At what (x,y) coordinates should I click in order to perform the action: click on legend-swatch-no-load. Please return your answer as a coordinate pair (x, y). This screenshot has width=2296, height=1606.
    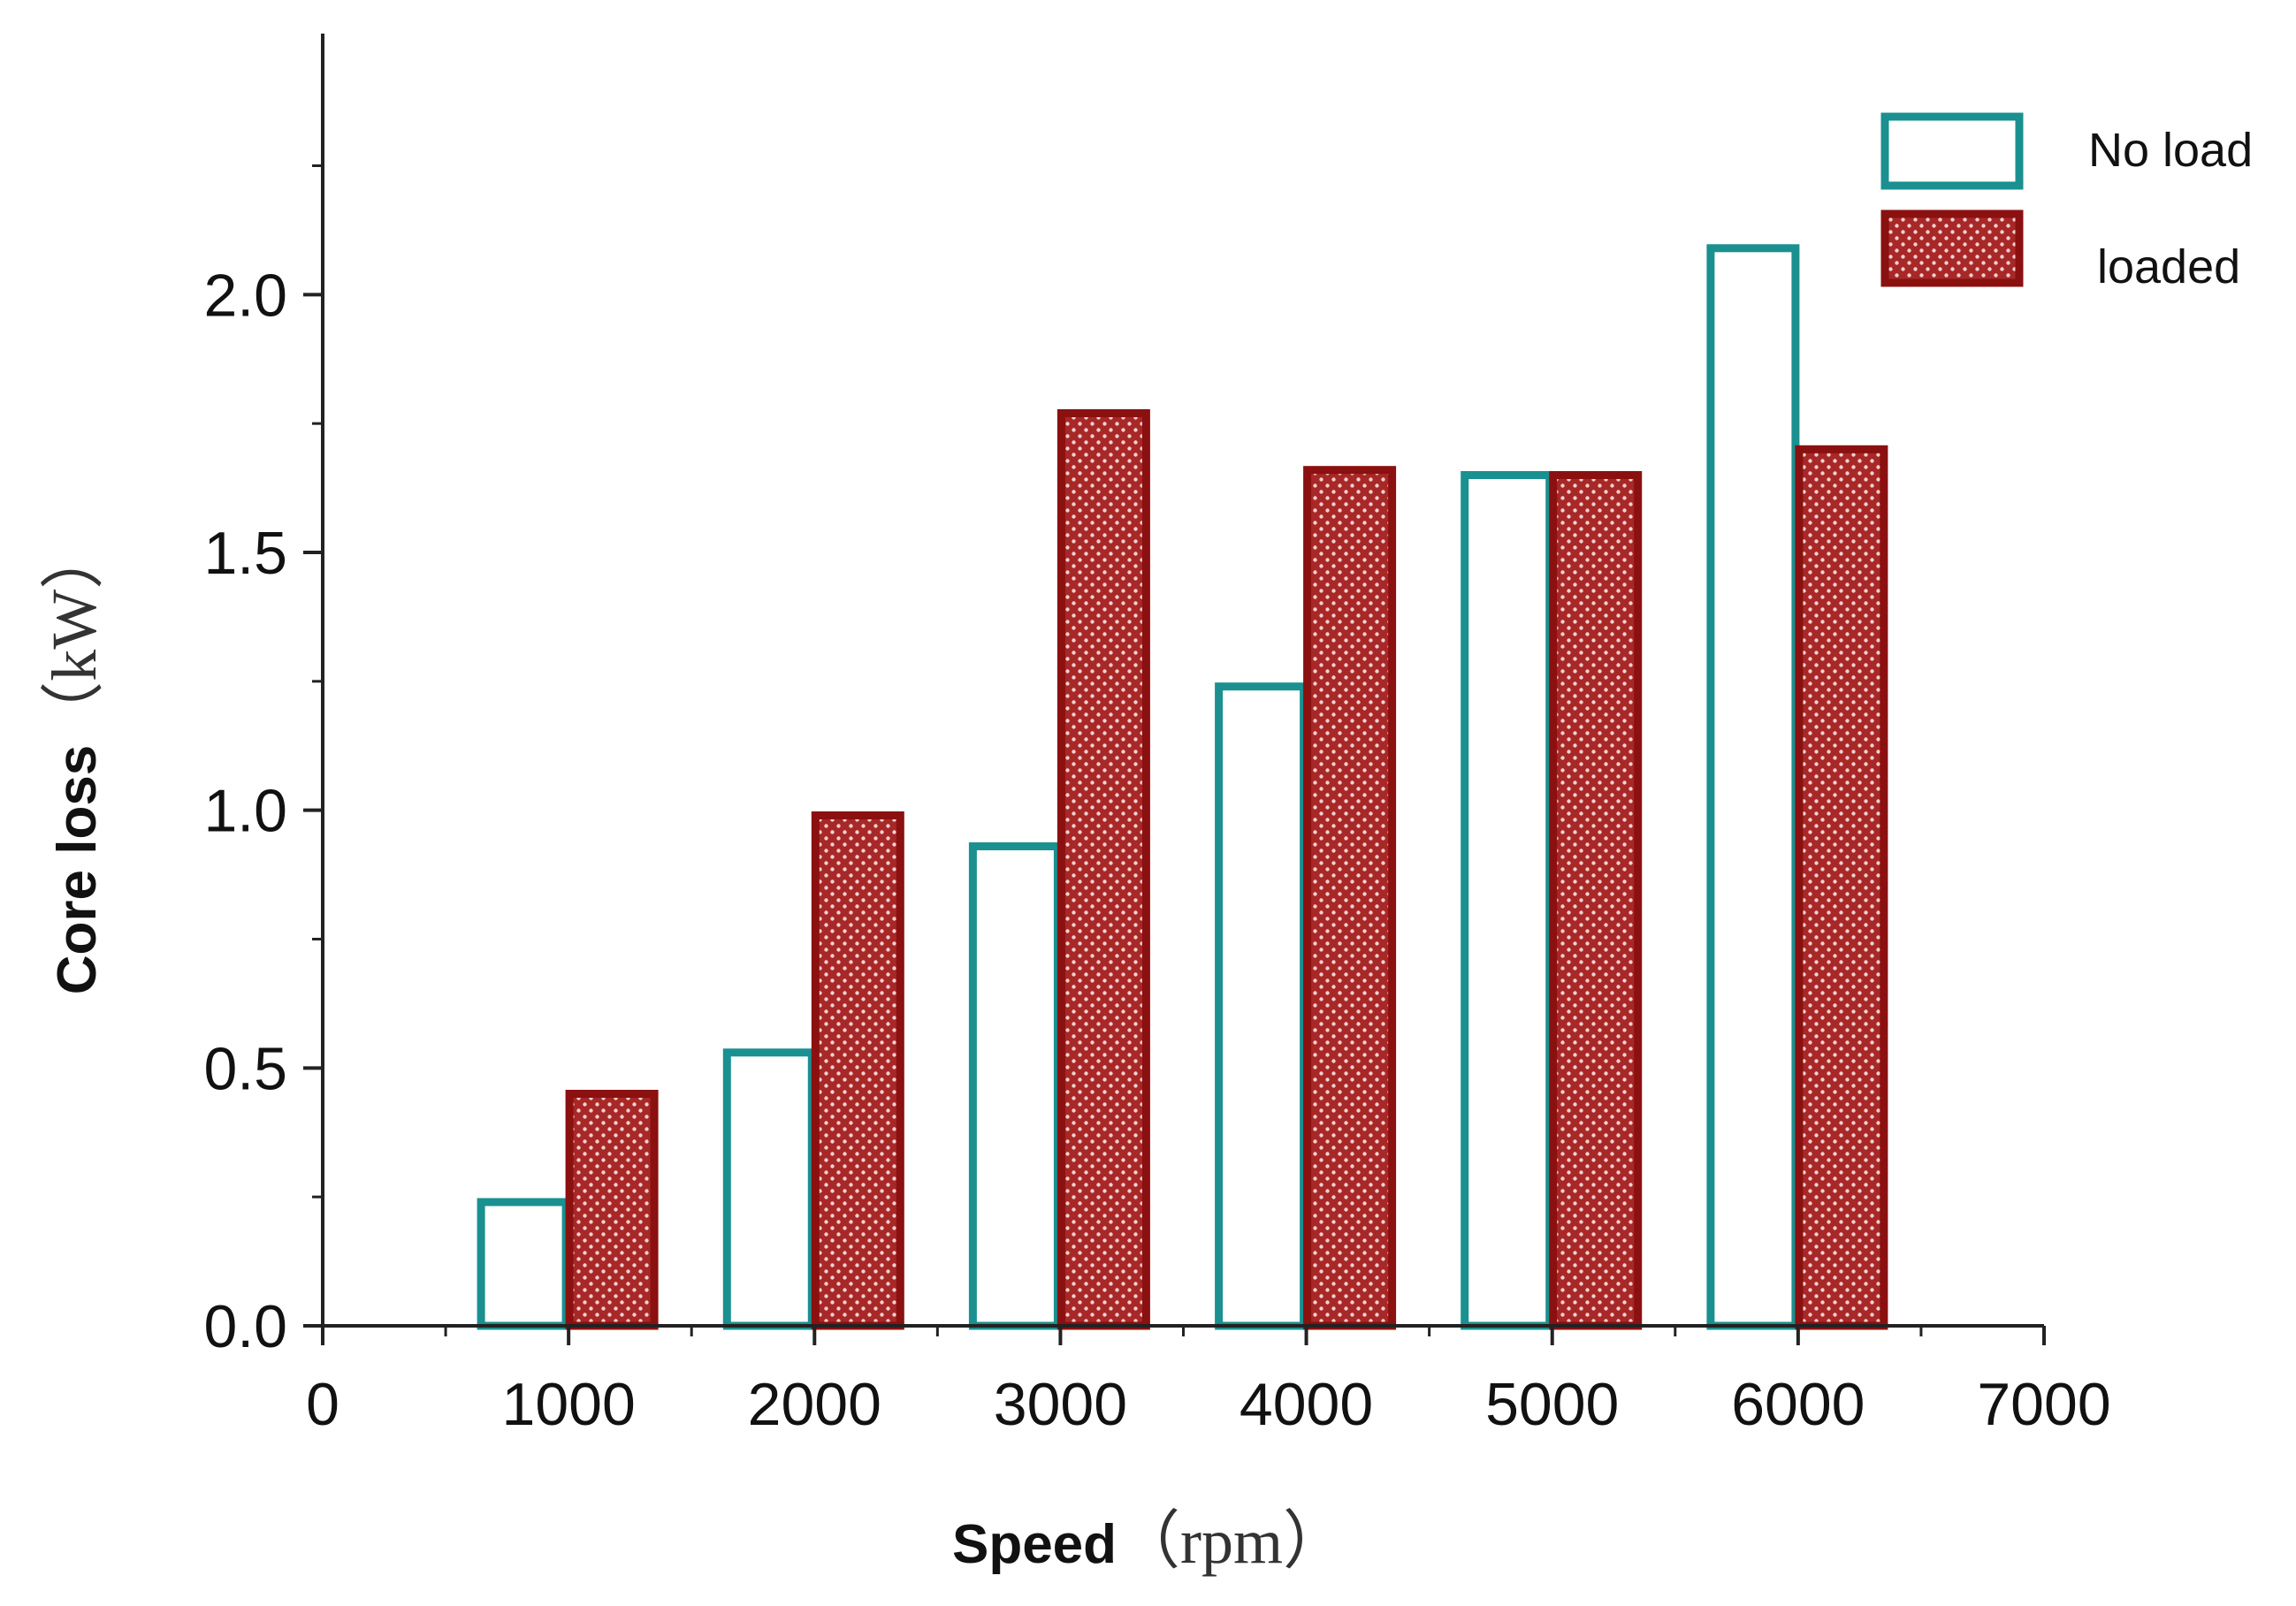
    Looking at the image, I should click on (1952, 151).